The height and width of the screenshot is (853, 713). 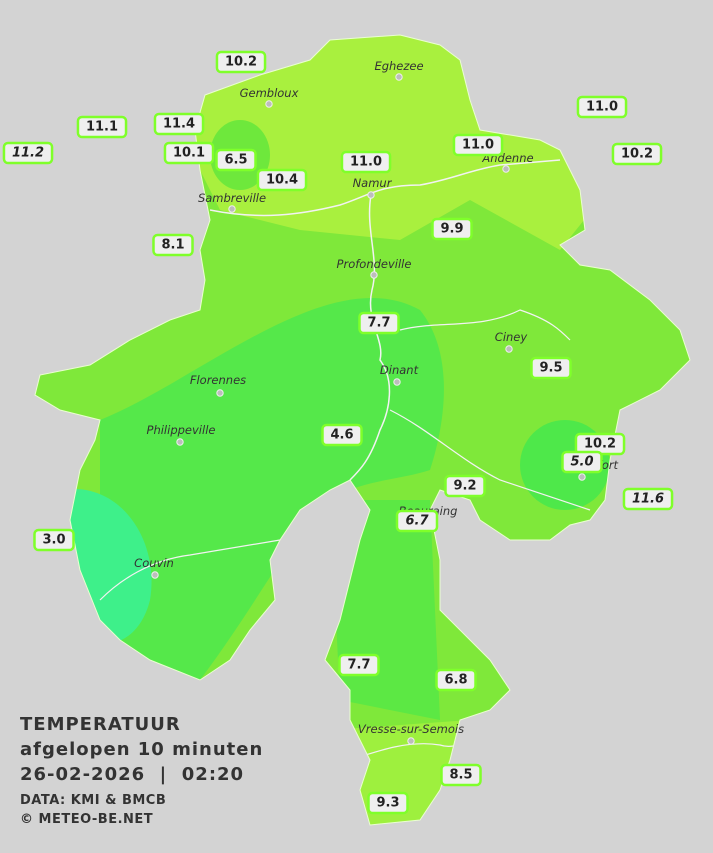 I want to click on station-value: 11.1, so click(x=102, y=127).